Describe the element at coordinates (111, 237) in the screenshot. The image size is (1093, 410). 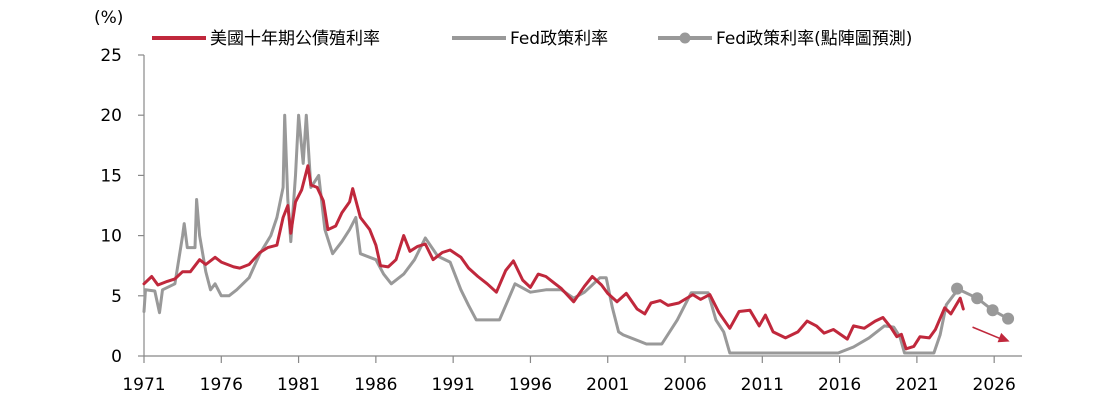
I see `y-tick-label: 10` at that location.